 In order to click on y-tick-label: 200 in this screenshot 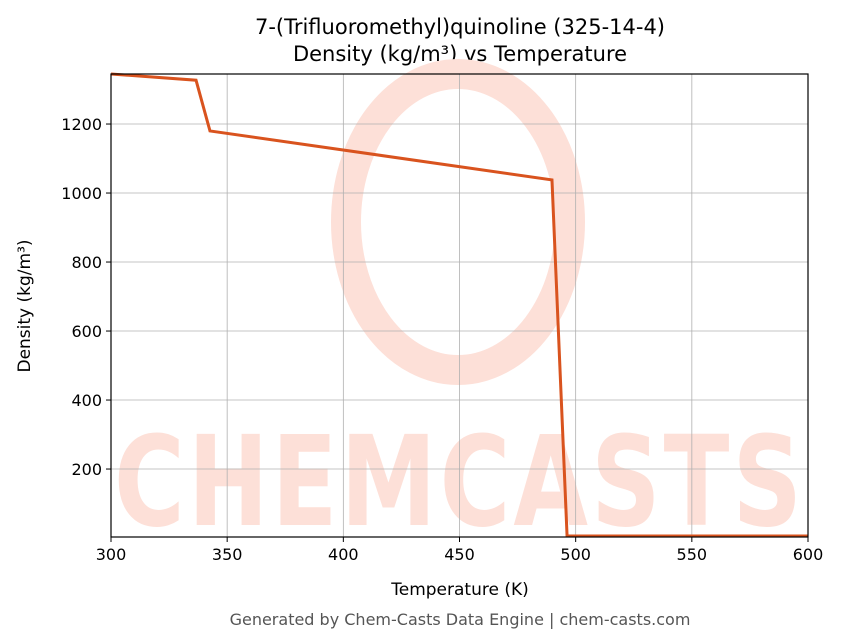, I will do `click(86, 469)`.